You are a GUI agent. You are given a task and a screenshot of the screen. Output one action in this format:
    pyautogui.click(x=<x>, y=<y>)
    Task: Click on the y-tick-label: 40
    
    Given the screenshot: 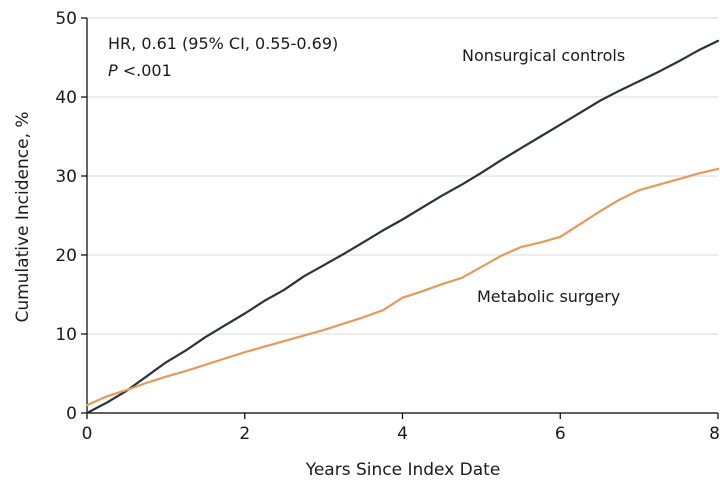 What is the action you would take?
    pyautogui.click(x=66, y=98)
    